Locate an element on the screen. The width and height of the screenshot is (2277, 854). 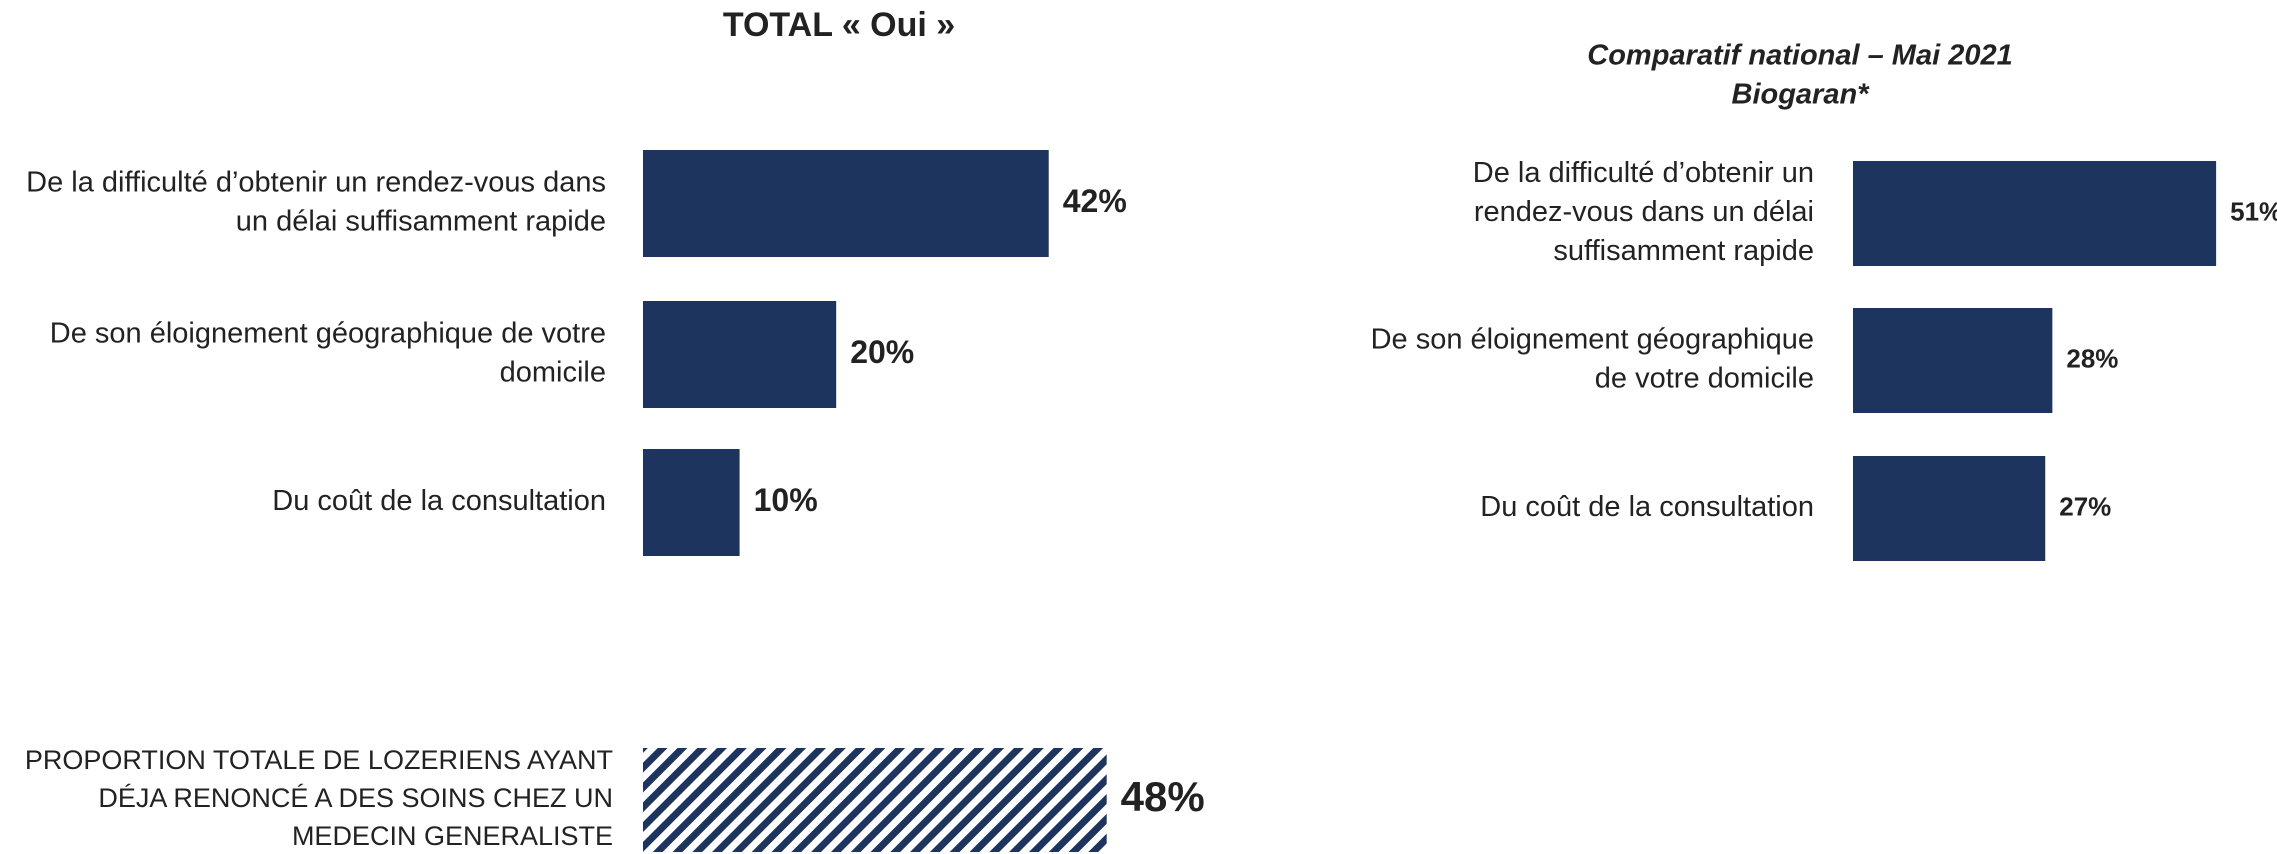
value-label: 27% is located at coordinates (2085, 506).